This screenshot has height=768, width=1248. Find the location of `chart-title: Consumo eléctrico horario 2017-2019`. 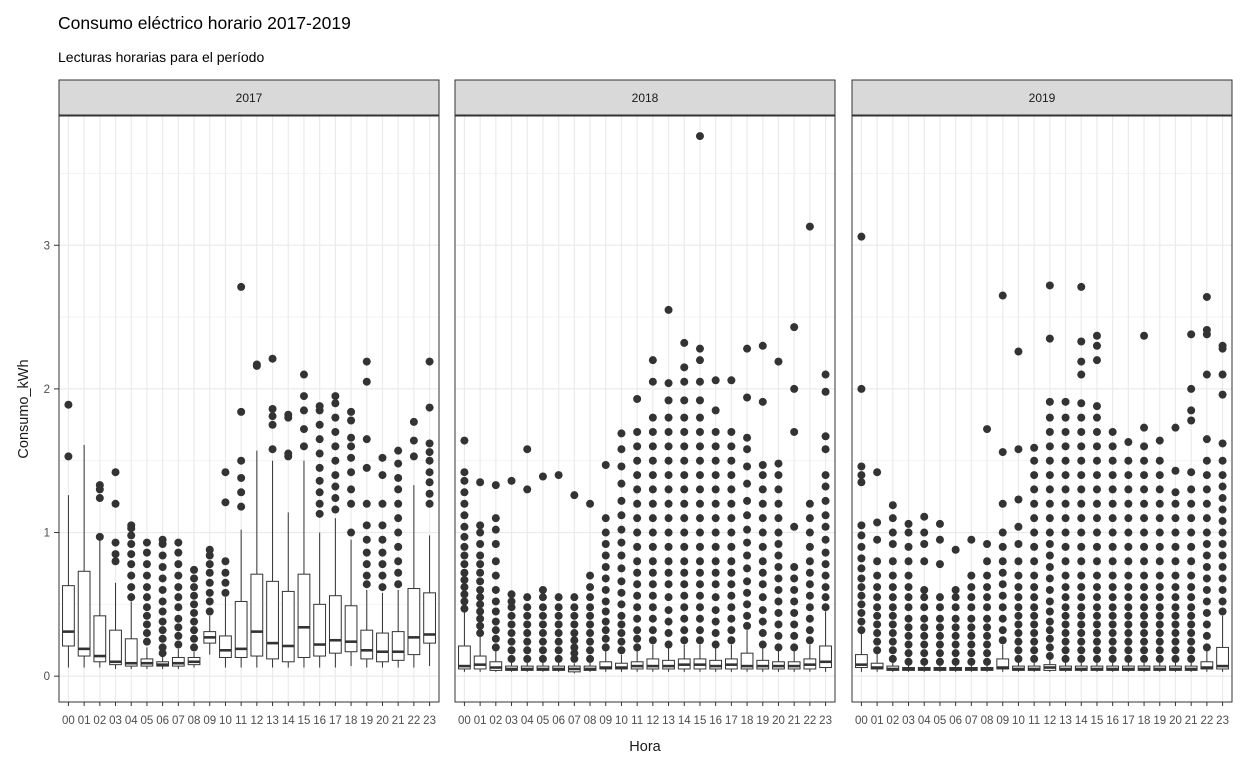

chart-title: Consumo eléctrico horario 2017-2019 is located at coordinates (204, 23).